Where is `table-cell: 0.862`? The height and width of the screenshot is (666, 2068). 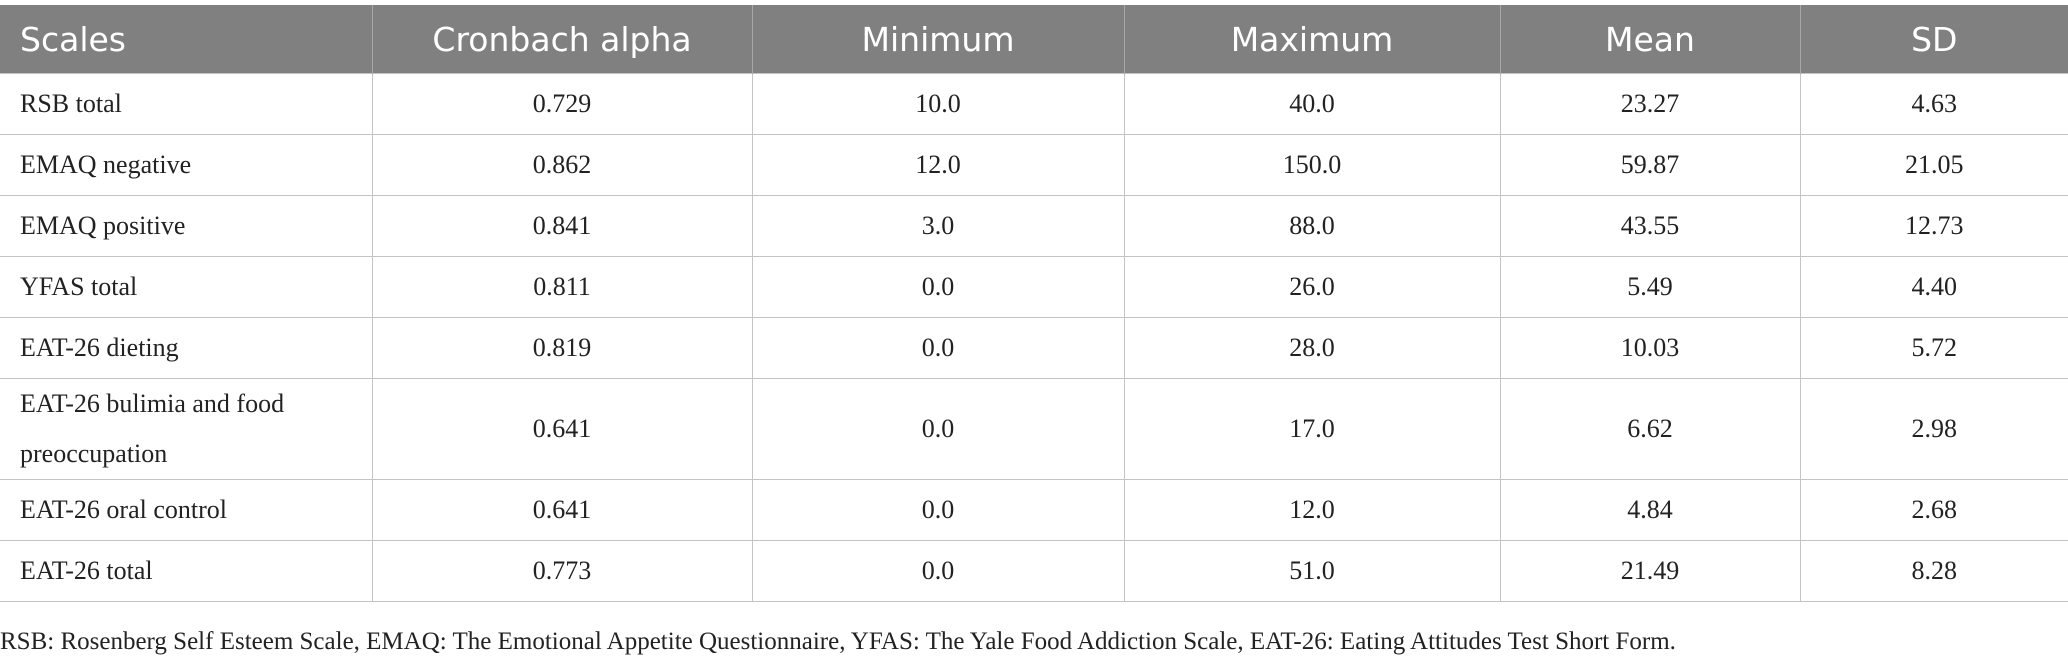 table-cell: 0.862 is located at coordinates (562, 165).